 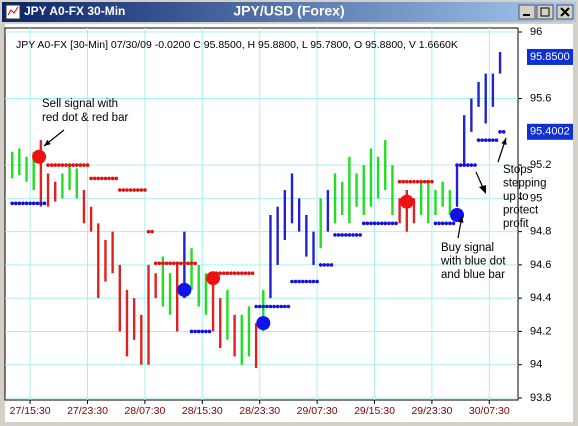 What do you see at coordinates (473, 275) in the screenshot?
I see `annotation: and blue bar` at bounding box center [473, 275].